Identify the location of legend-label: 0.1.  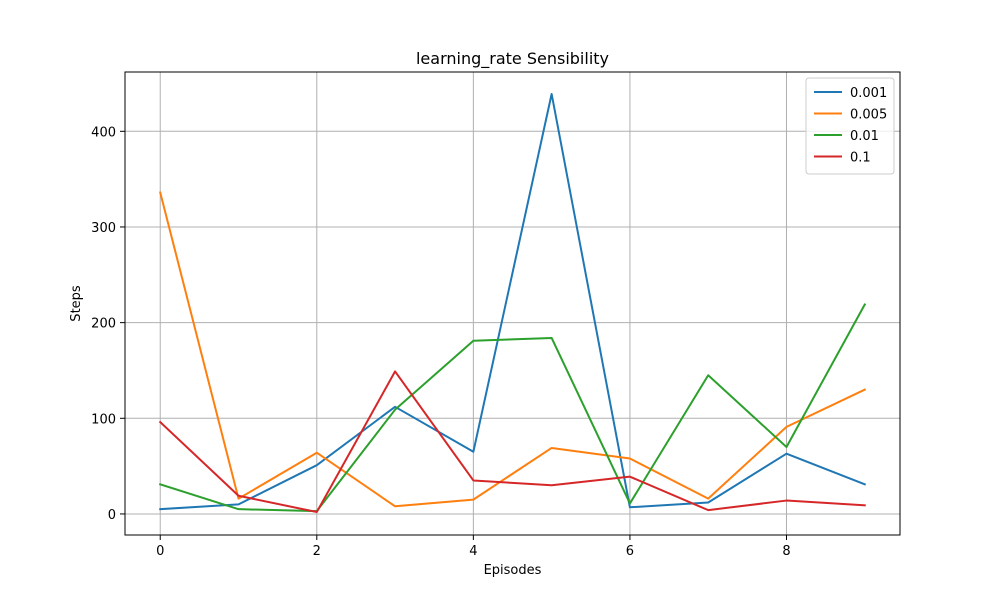
(860, 158).